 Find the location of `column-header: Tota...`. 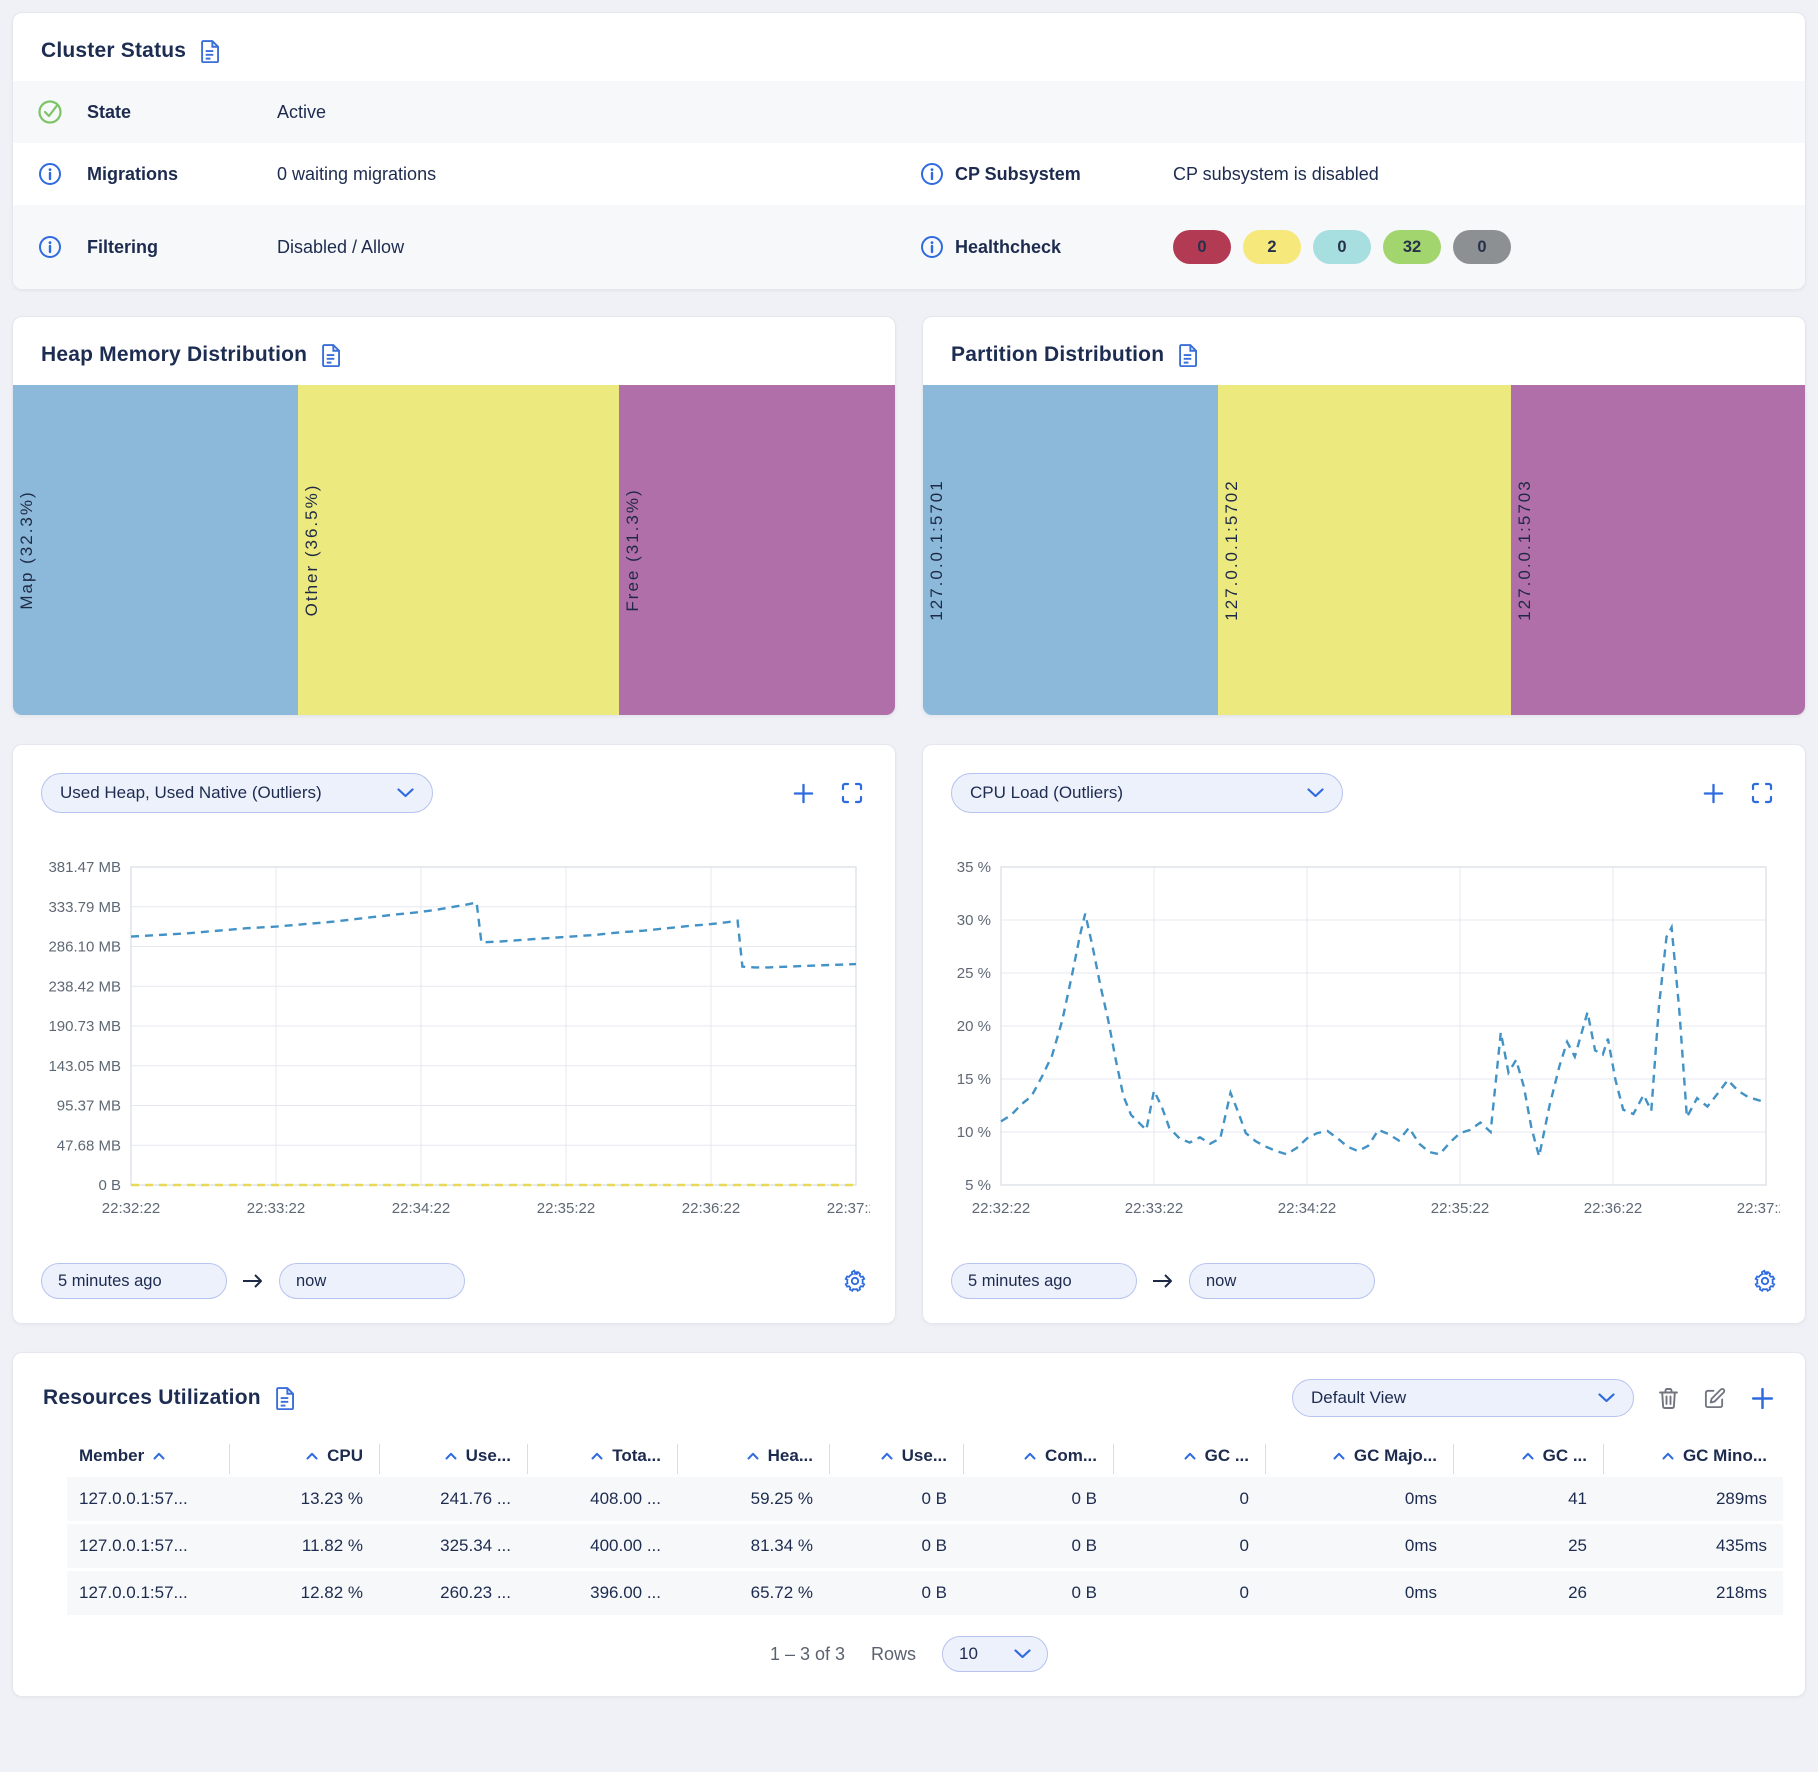

column-header: Tota... is located at coordinates (602, 1459).